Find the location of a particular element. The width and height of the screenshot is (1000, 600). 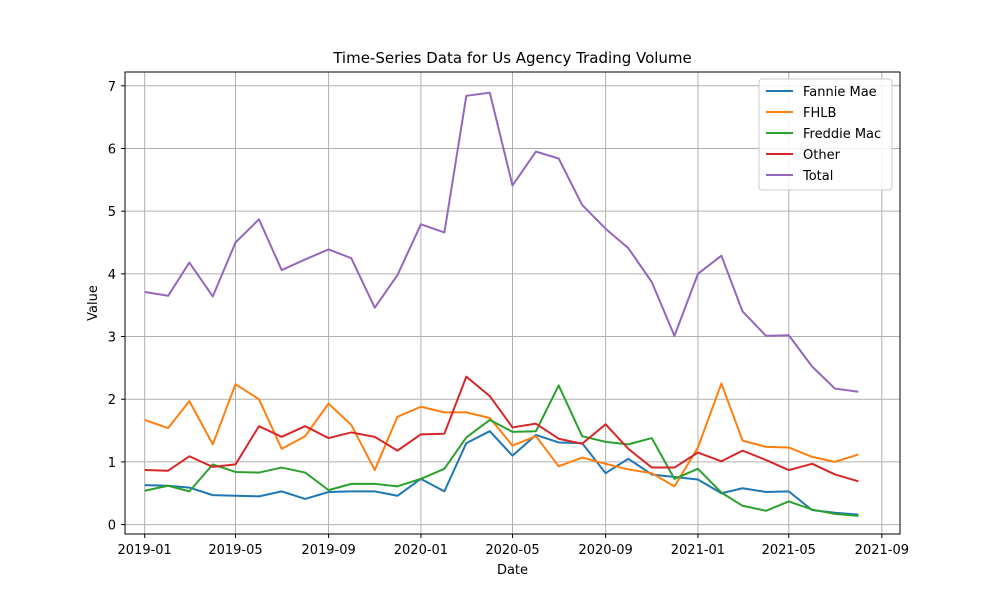

y-tick-label: 2 is located at coordinates (112, 400).